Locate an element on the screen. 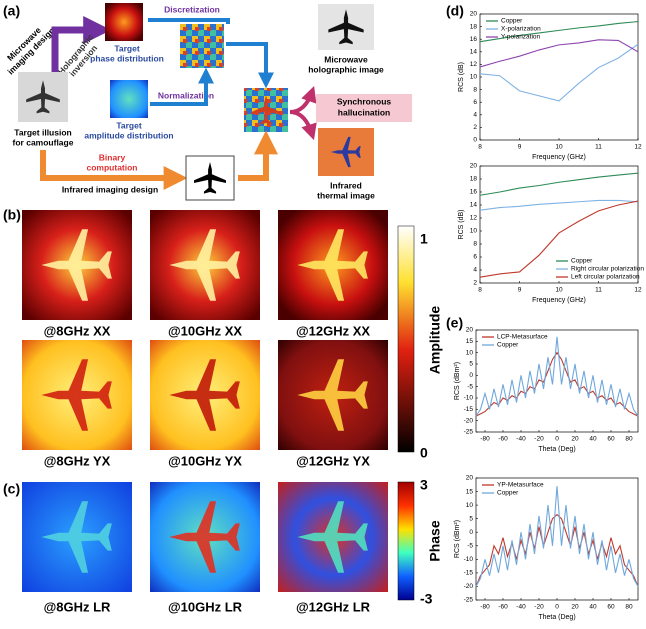 The height and width of the screenshot is (629, 646). panel-label: (c) is located at coordinates (11, 489).